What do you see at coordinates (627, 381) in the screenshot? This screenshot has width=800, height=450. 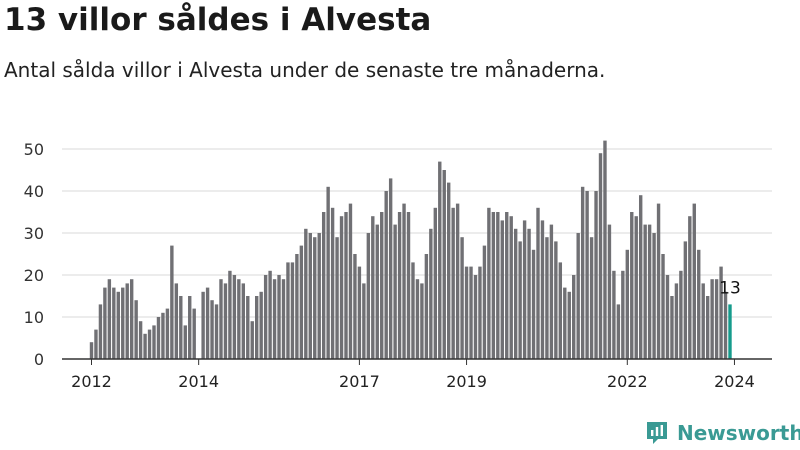 I see `x-tick-label: 2022` at bounding box center [627, 381].